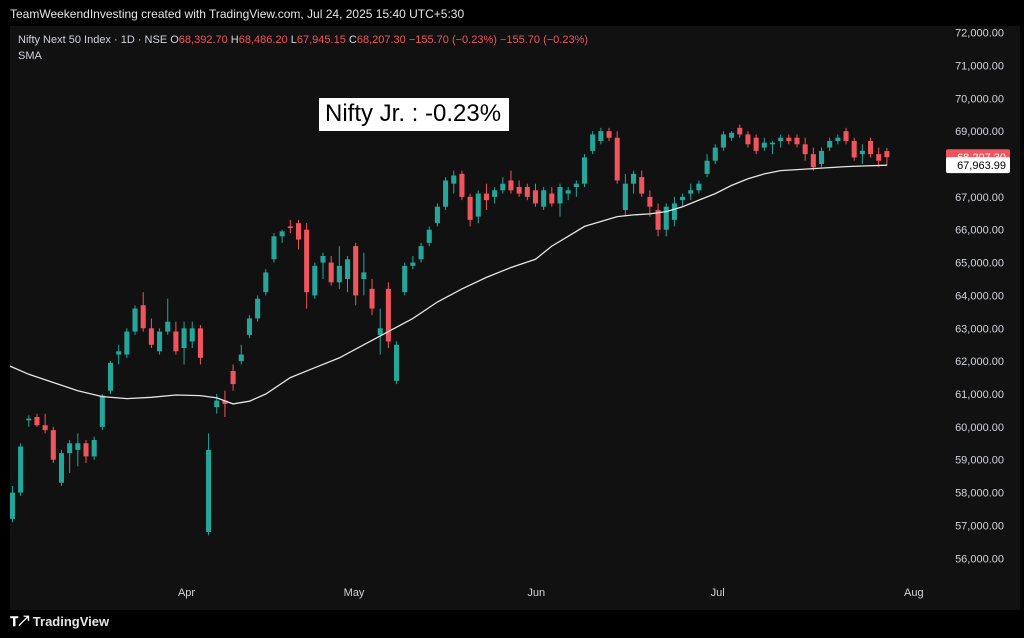 This screenshot has height=638, width=1024. Describe the element at coordinates (354, 593) in the screenshot. I see `time-tick-label: May` at that location.